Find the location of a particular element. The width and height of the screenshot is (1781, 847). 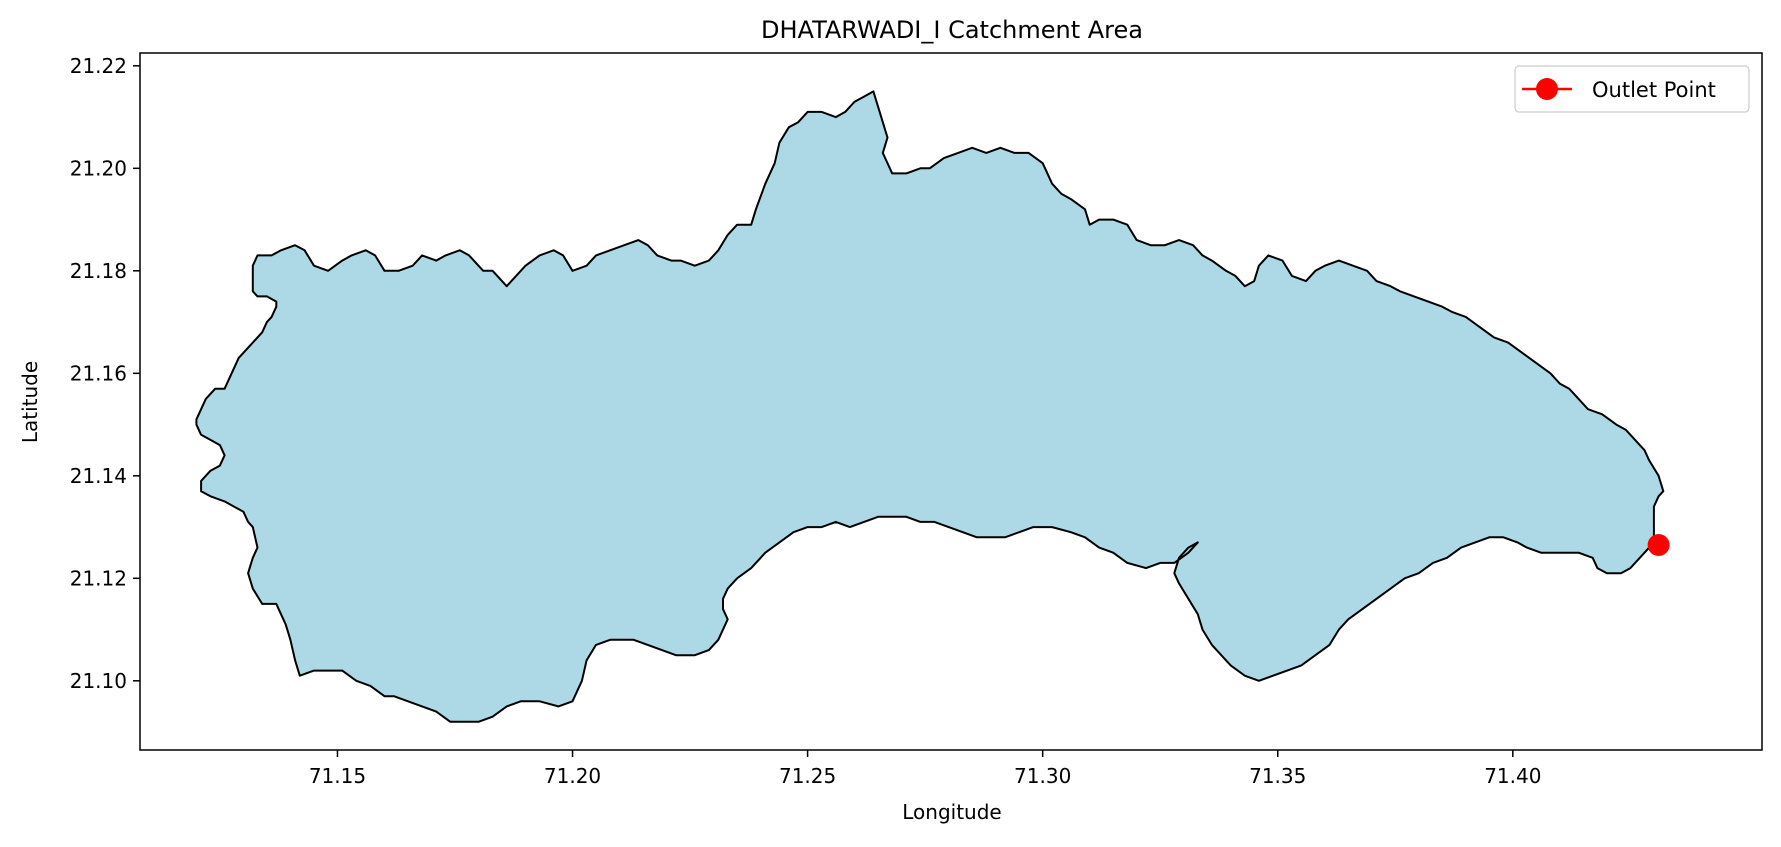

x-tick-label: 71.30 is located at coordinates (1042, 776).